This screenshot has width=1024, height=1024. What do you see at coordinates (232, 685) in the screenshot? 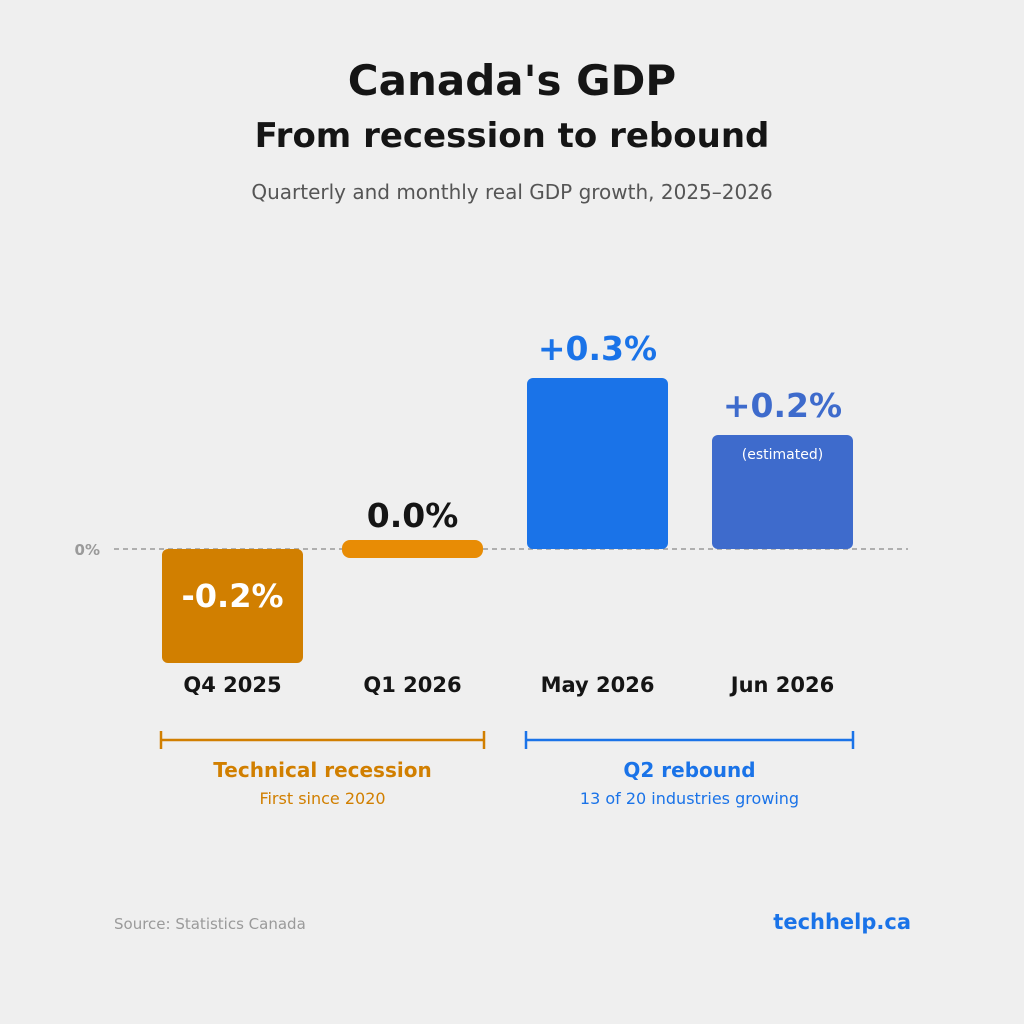
I see `category-label-q4-2025: Q4 2025` at bounding box center [232, 685].